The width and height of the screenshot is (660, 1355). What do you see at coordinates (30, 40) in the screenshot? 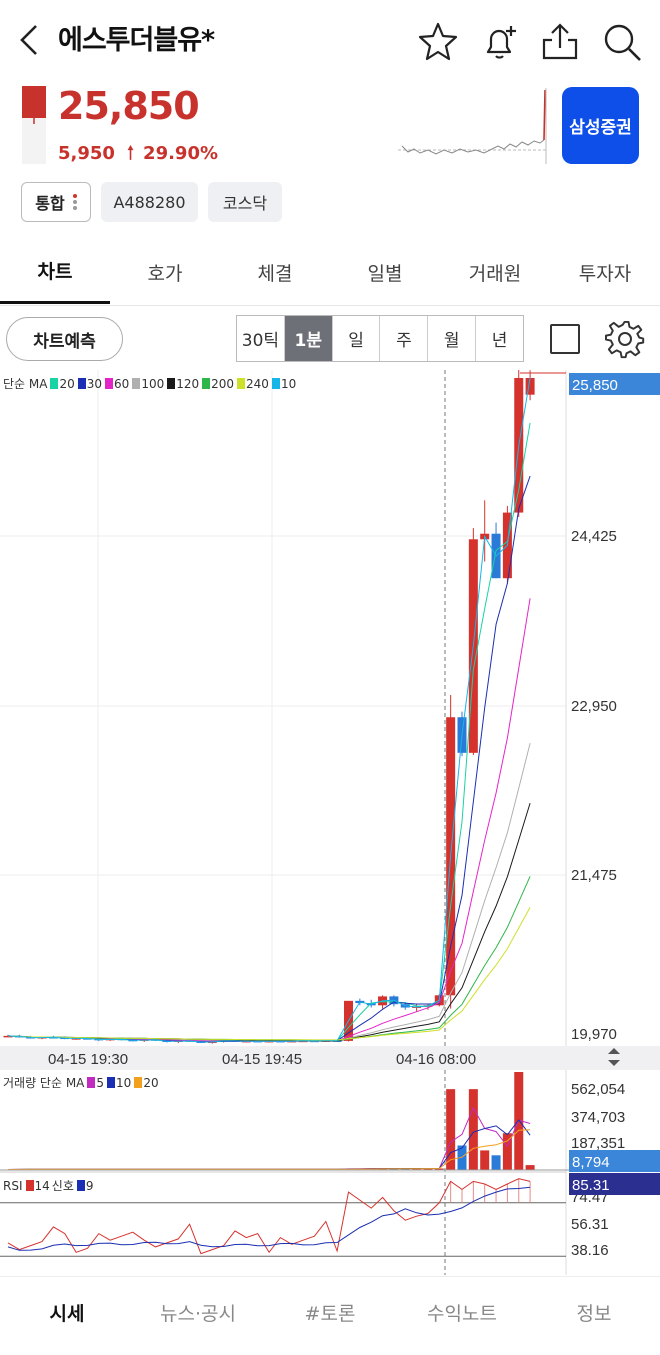
I see `back-icon` at bounding box center [30, 40].